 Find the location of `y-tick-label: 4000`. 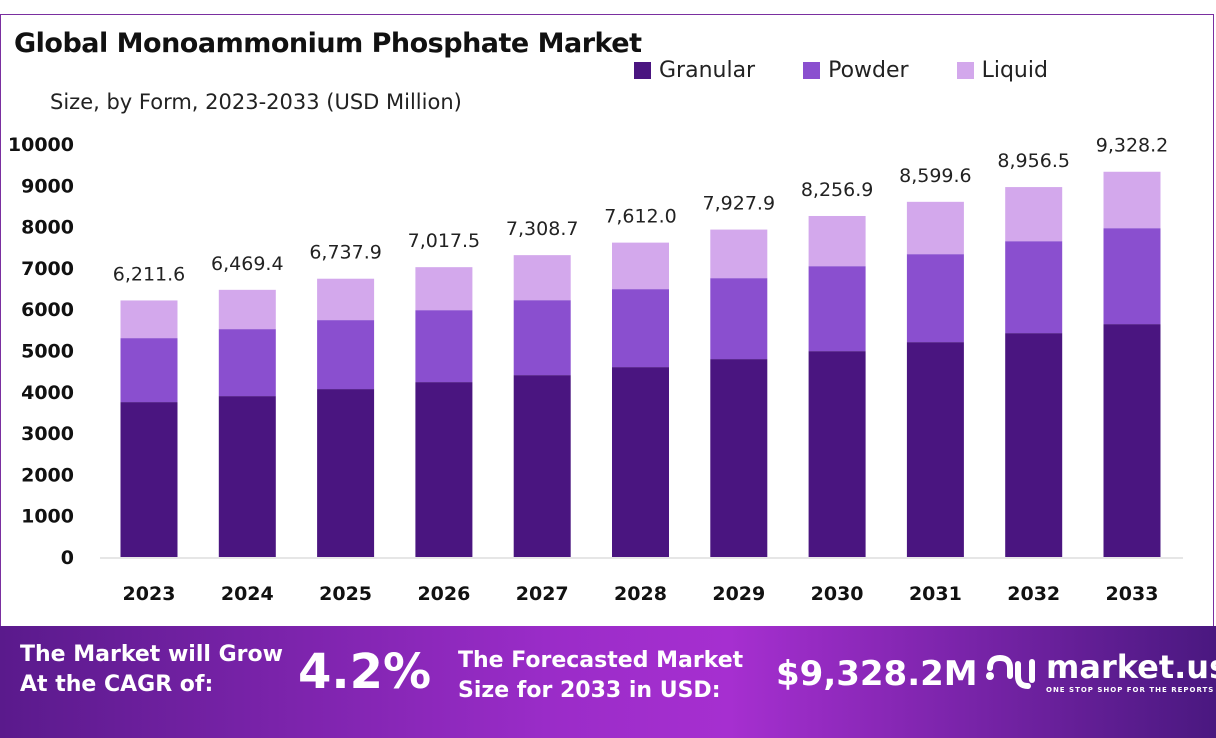

y-tick-label: 4000 is located at coordinates (47, 393).